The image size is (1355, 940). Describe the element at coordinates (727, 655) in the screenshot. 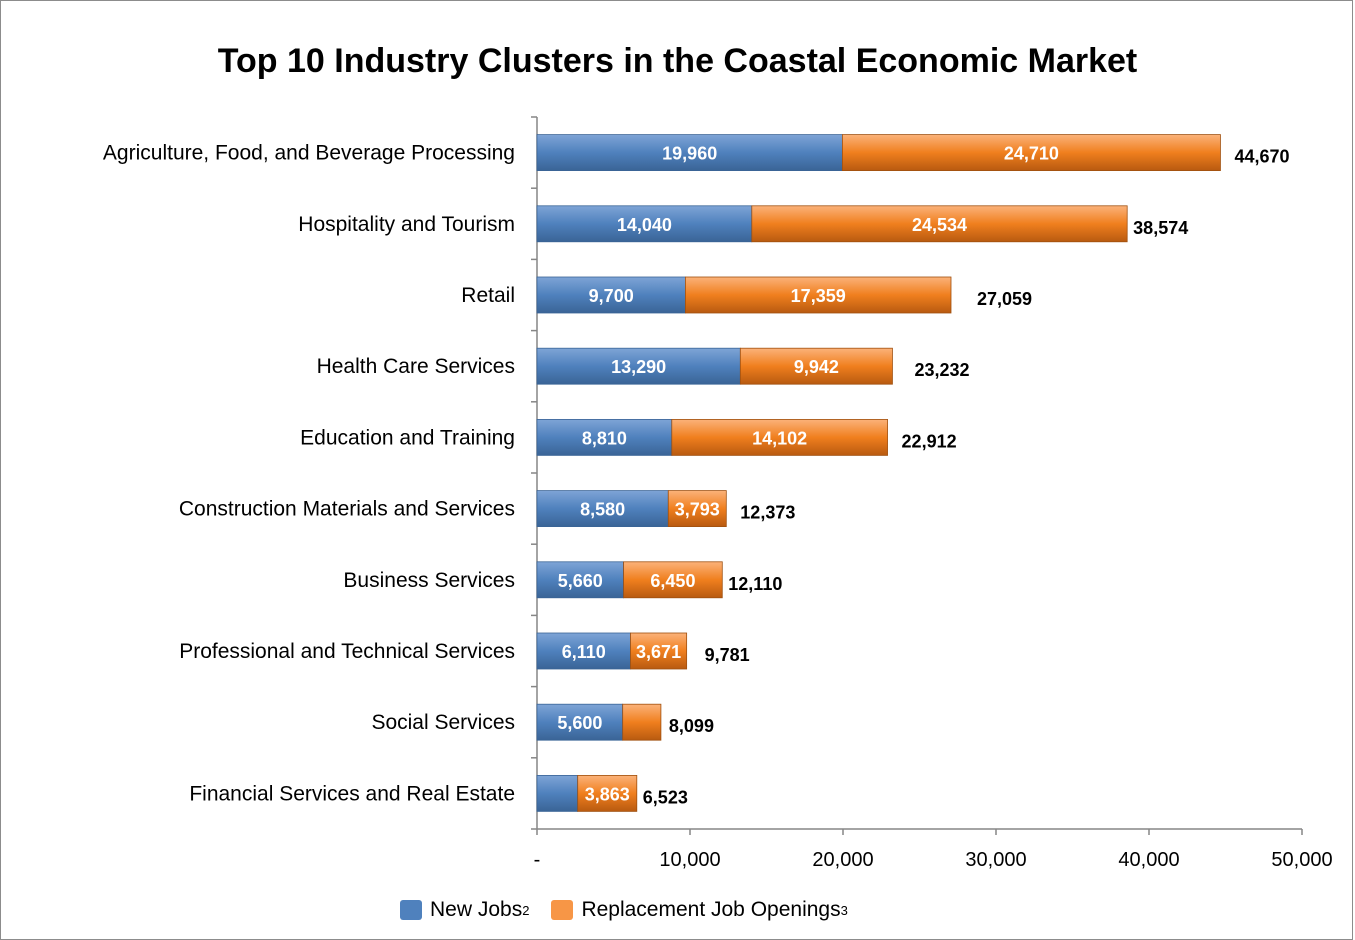

I see `bar-total-label: 9,781` at that location.